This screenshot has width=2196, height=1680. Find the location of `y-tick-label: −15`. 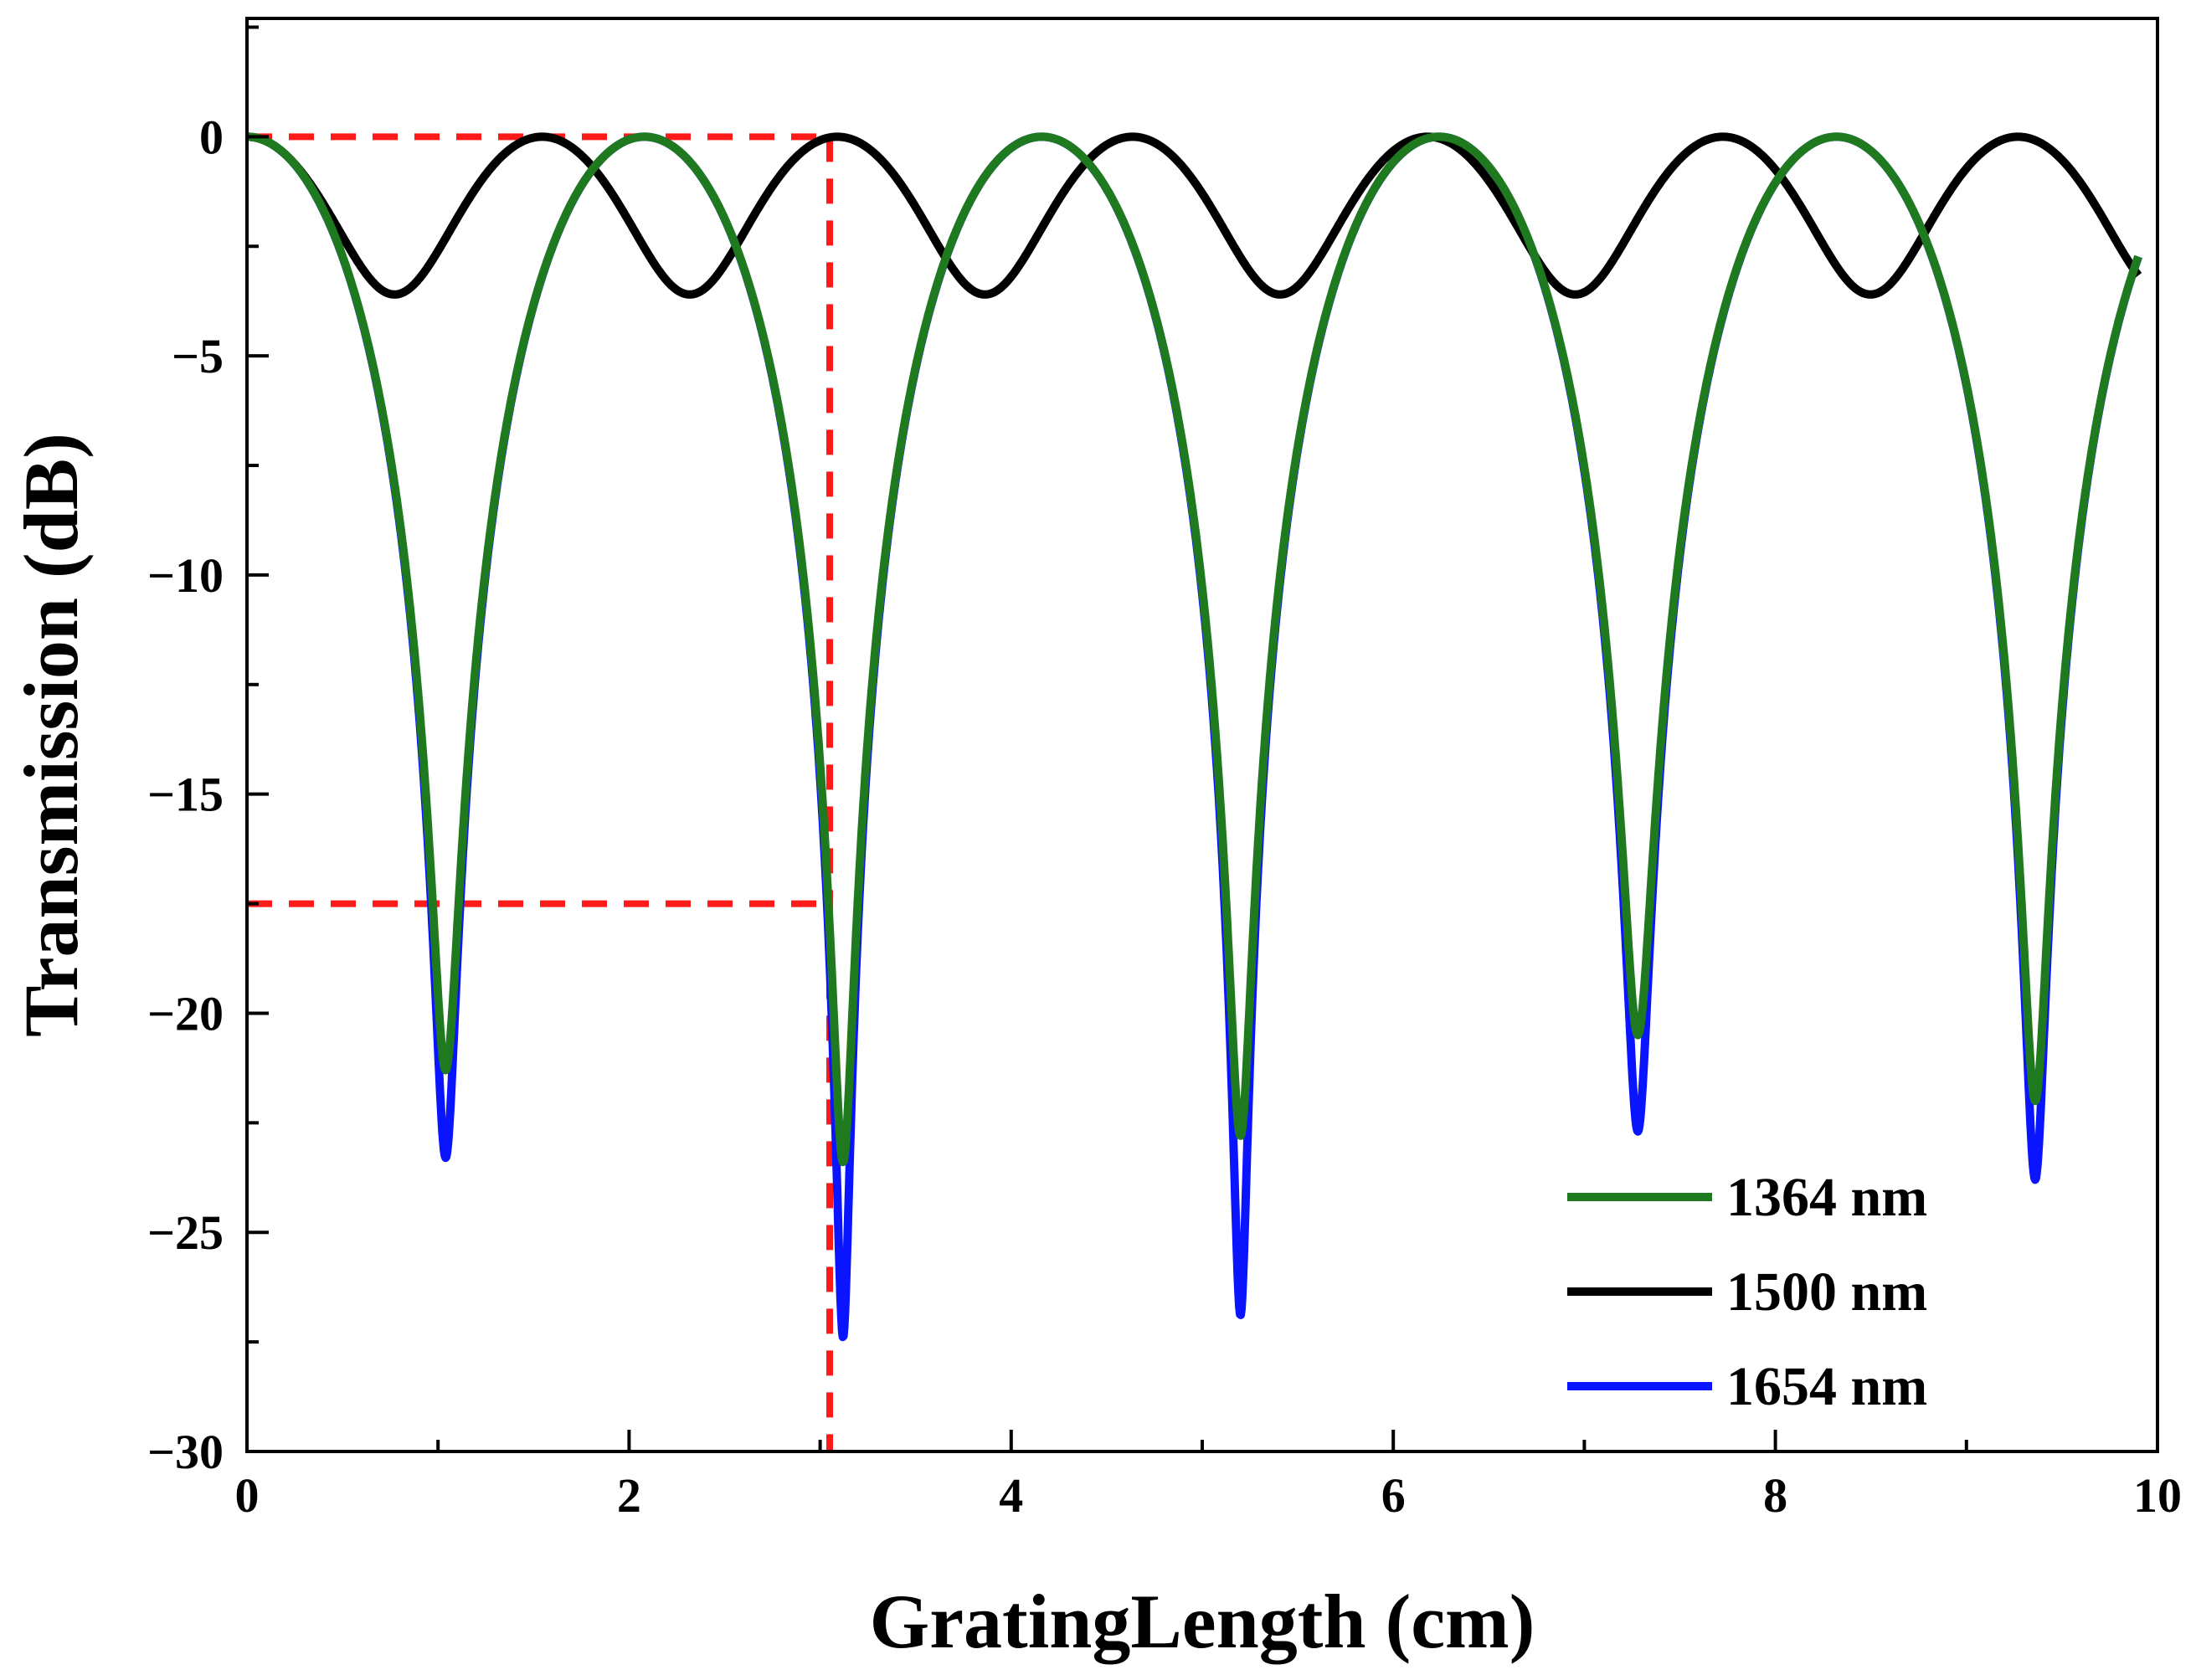

y-tick-label: −15 is located at coordinates (185, 795).